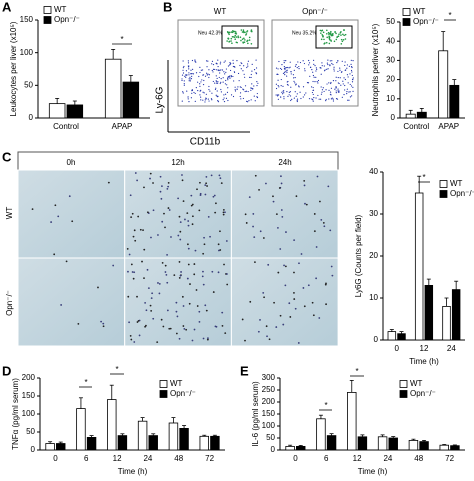 The width and height of the screenshot is (474, 481). What do you see at coordinates (304, 33) in the screenshot?
I see `gate-label: Neu 35.2%` at bounding box center [304, 33].